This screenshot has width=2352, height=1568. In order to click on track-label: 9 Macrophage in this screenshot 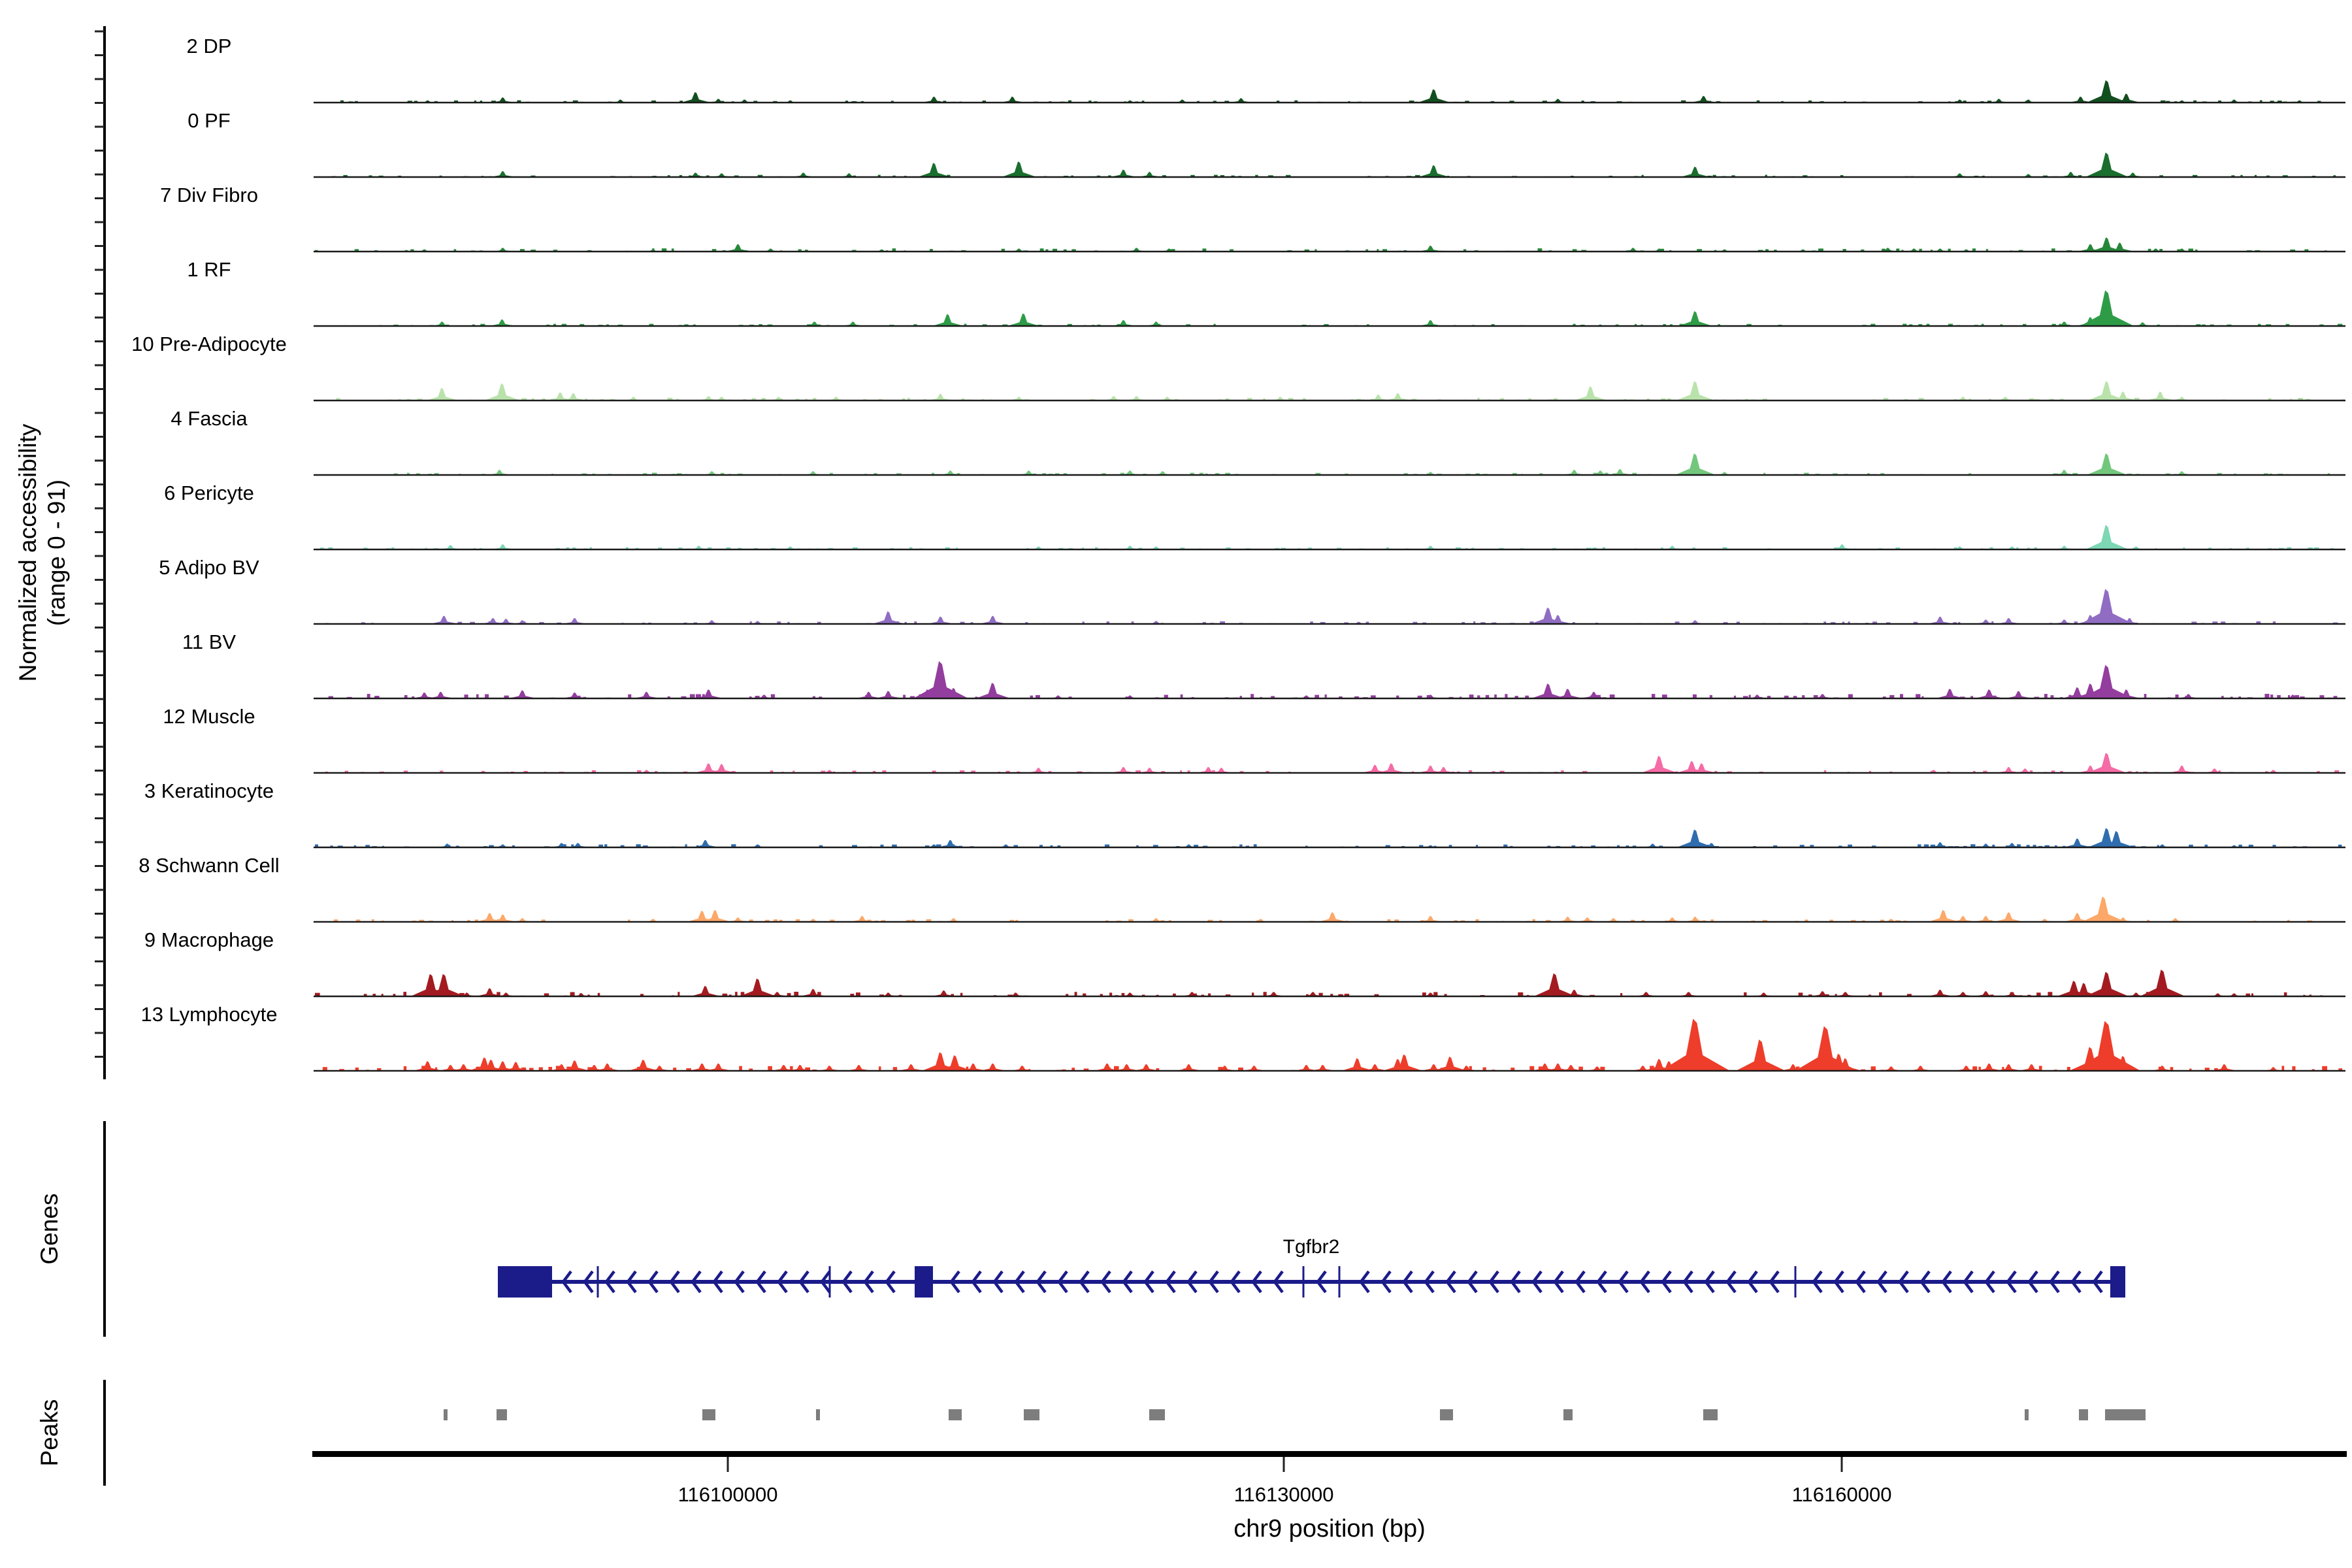, I will do `click(209, 939)`.